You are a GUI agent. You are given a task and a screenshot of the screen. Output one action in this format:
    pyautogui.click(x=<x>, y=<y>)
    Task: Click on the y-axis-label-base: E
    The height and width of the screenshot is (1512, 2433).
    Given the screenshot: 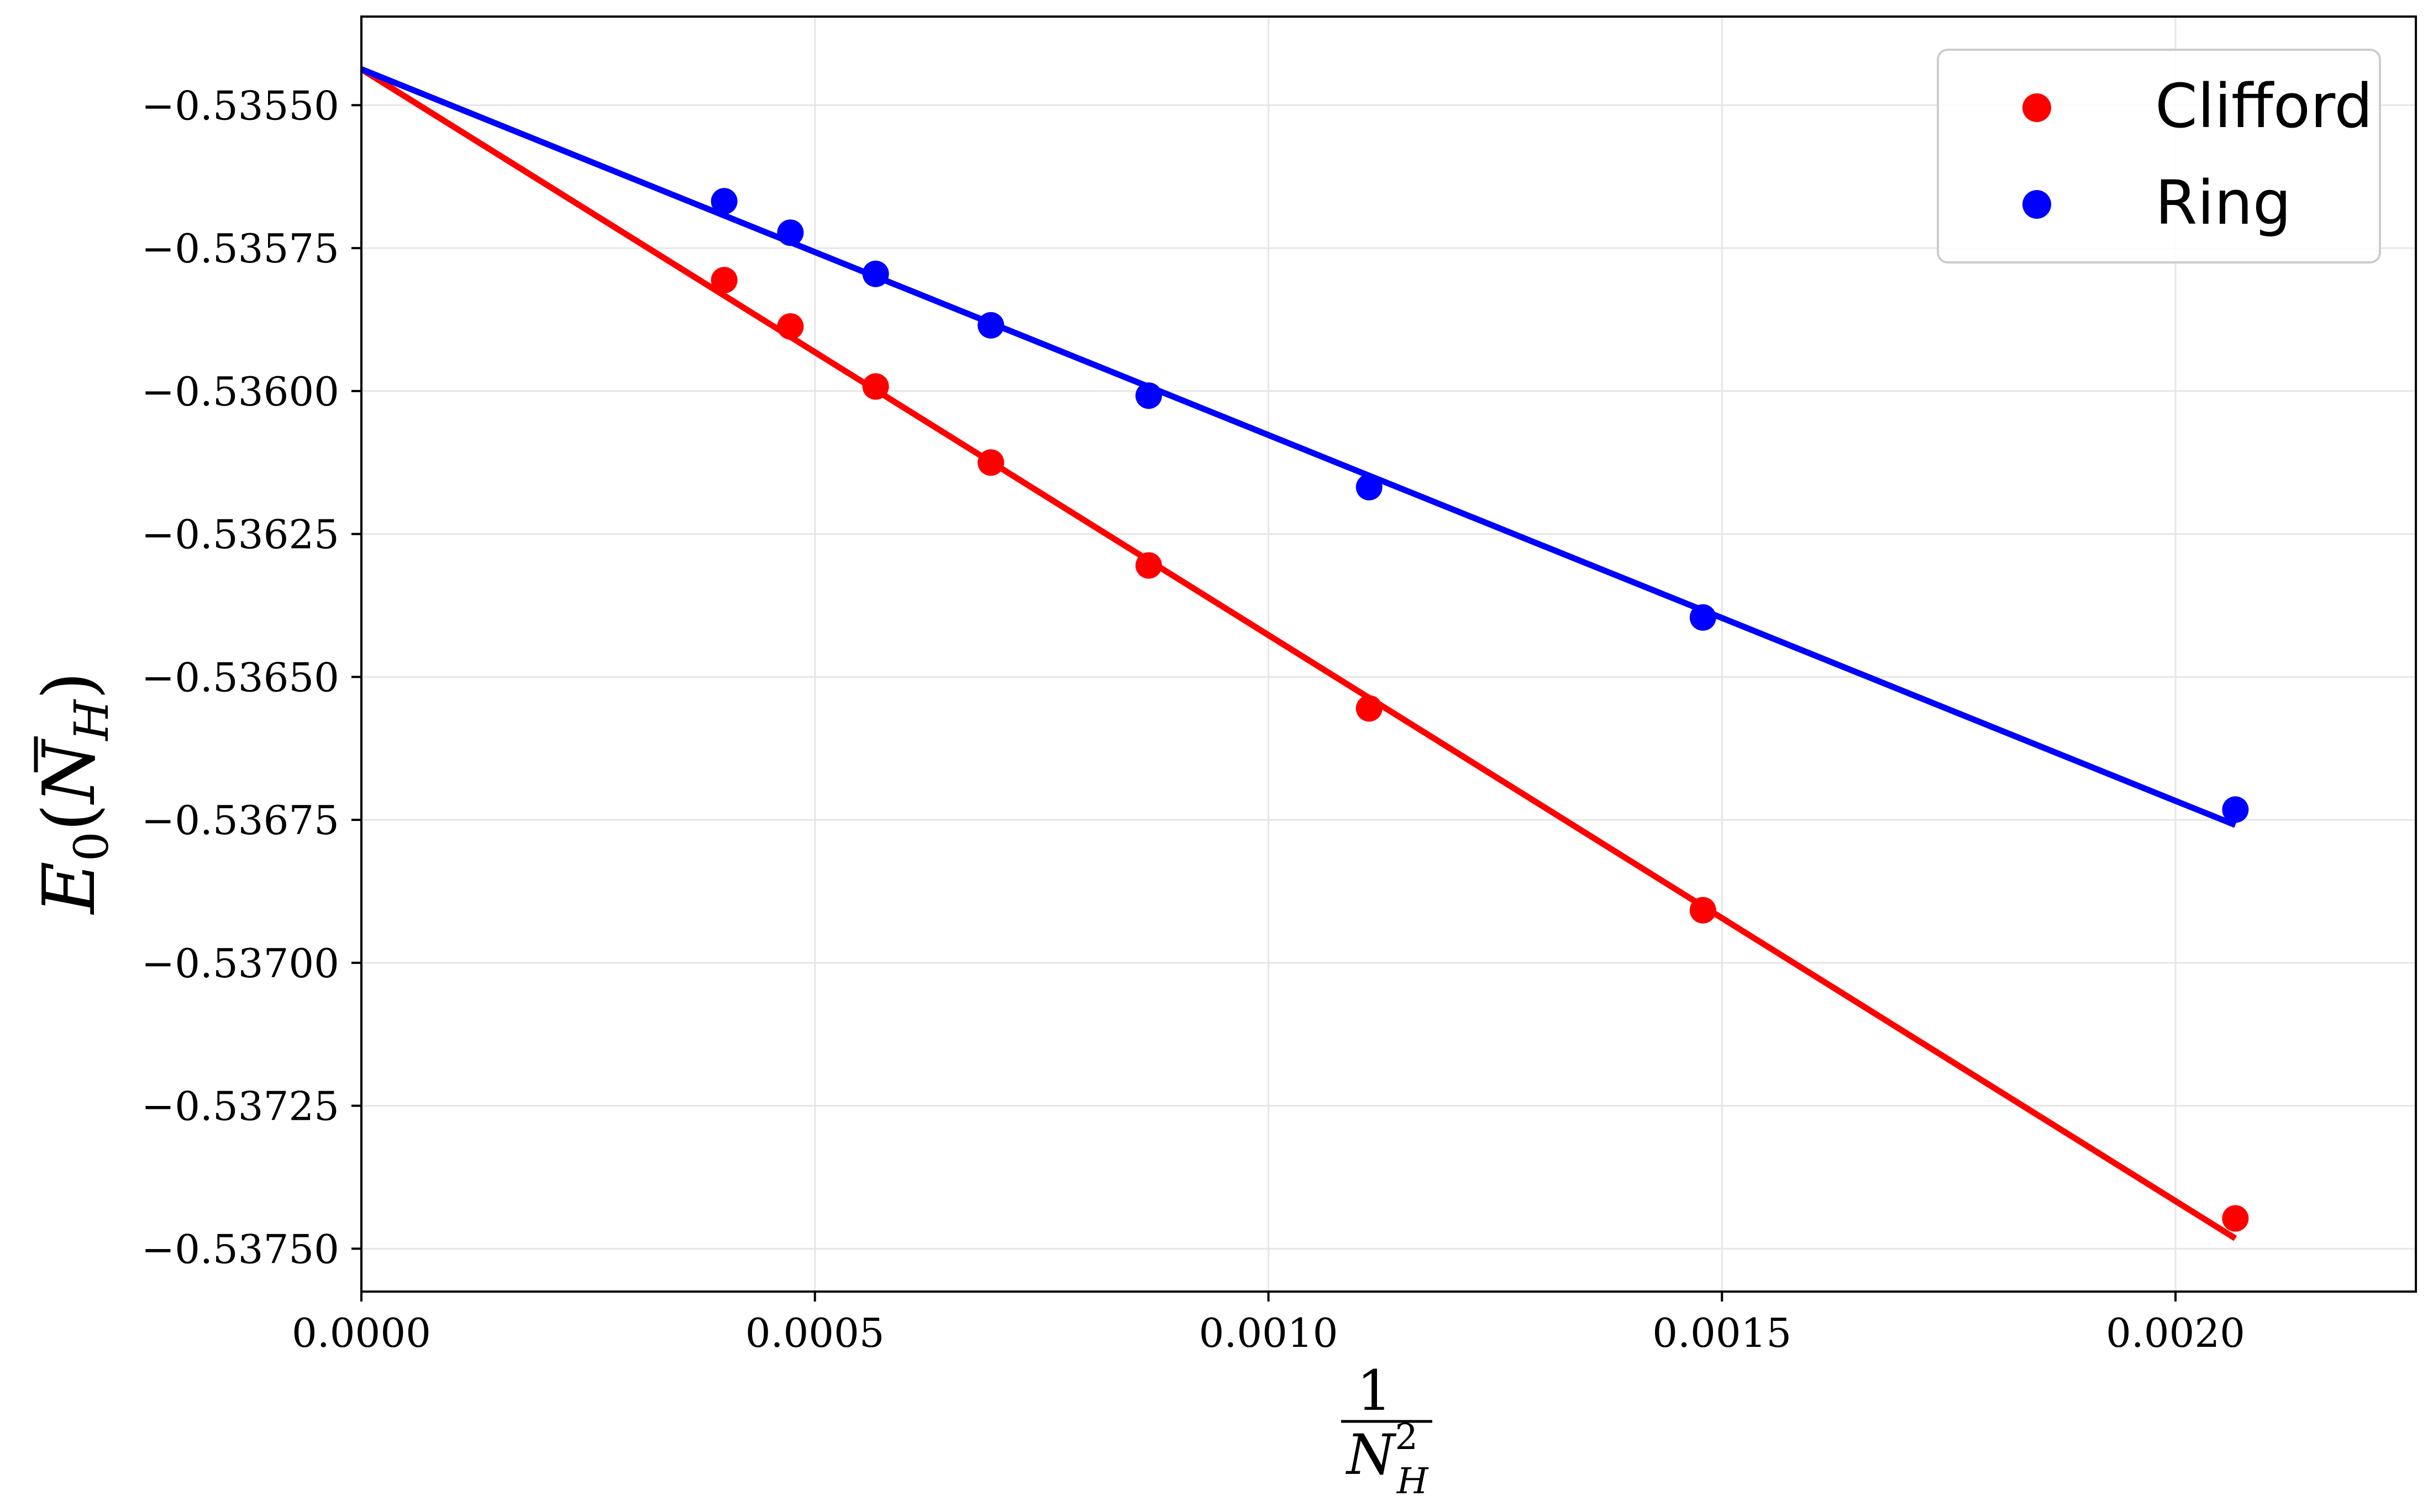 What is the action you would take?
    pyautogui.click(x=69, y=888)
    